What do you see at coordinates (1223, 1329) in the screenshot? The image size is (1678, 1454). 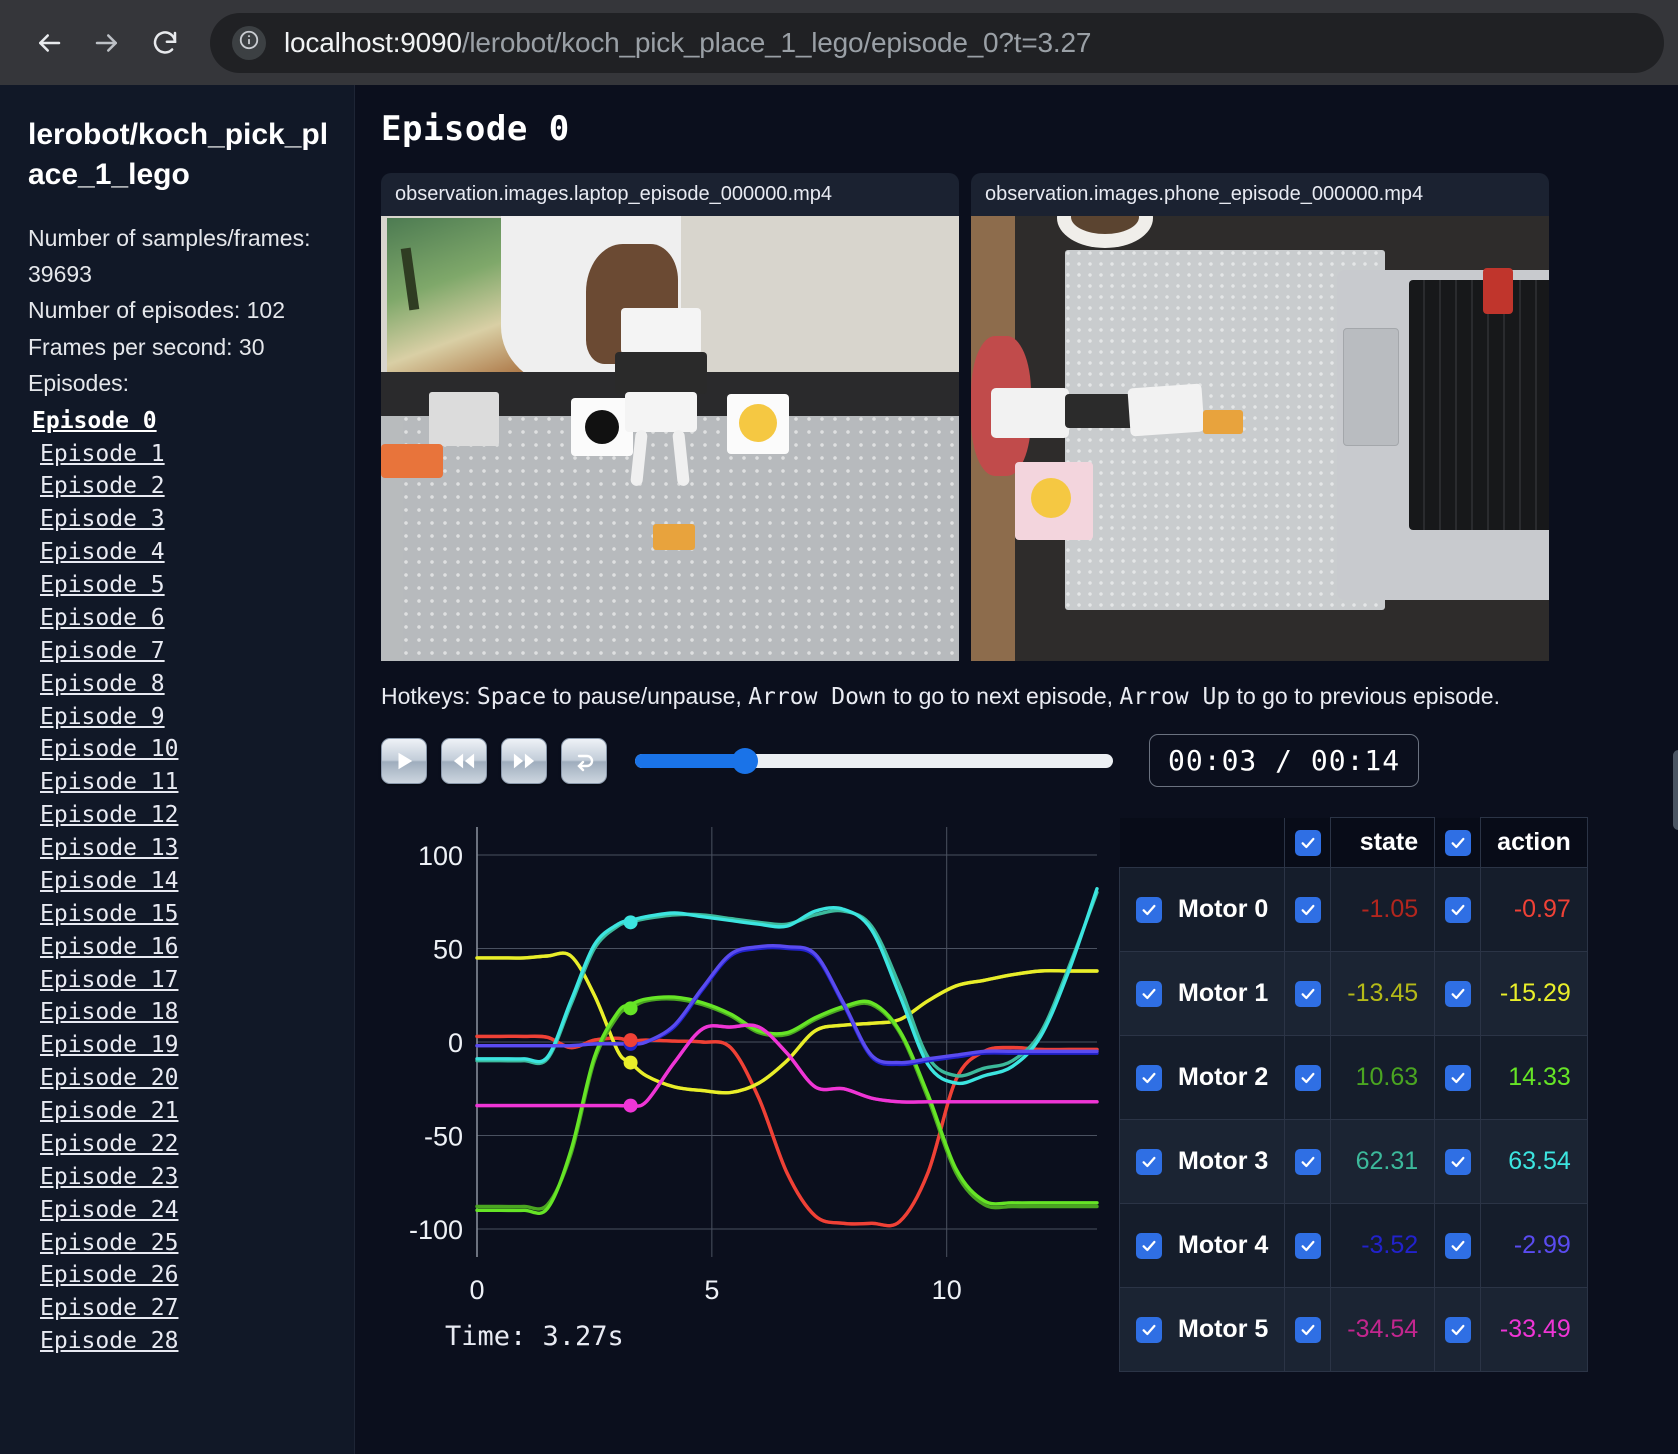 I see `motor-label: Motor 5` at bounding box center [1223, 1329].